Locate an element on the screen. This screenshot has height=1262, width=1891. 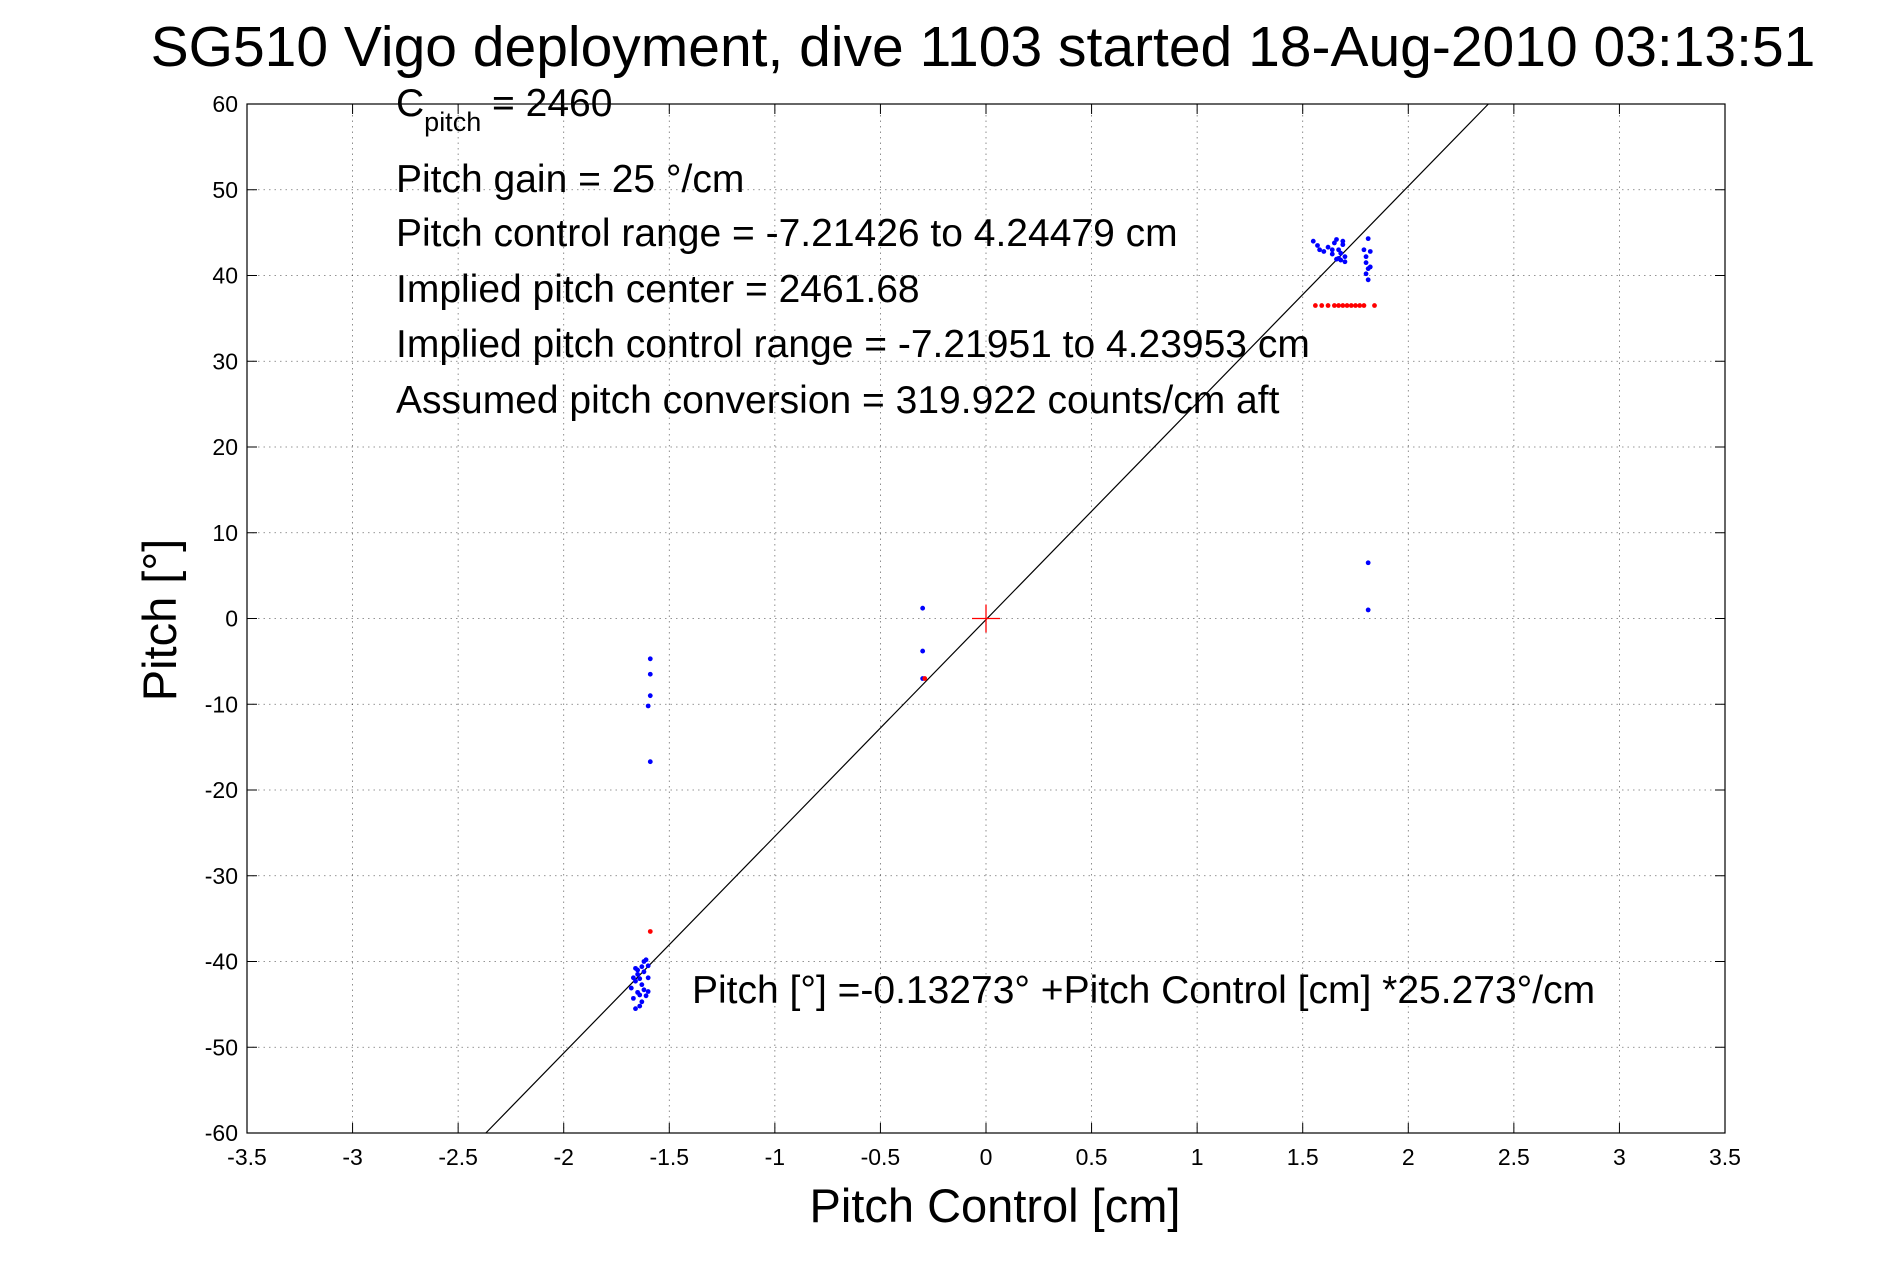
y-axis-label: Pitch [°] is located at coordinates (159, 620).